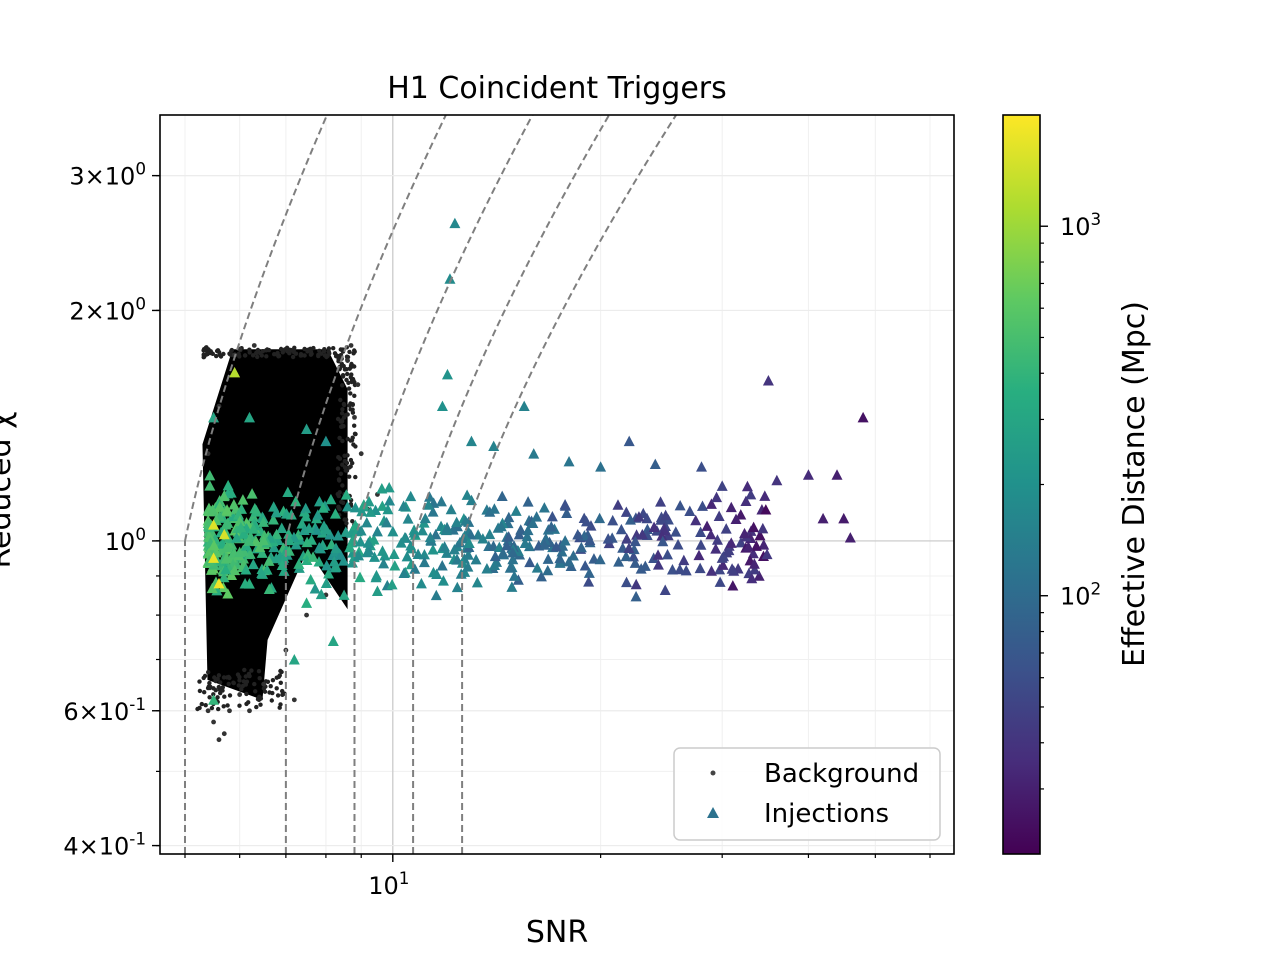 This screenshot has width=1280, height=960. I want to click on legend-injections-label: Injections, so click(826, 814).